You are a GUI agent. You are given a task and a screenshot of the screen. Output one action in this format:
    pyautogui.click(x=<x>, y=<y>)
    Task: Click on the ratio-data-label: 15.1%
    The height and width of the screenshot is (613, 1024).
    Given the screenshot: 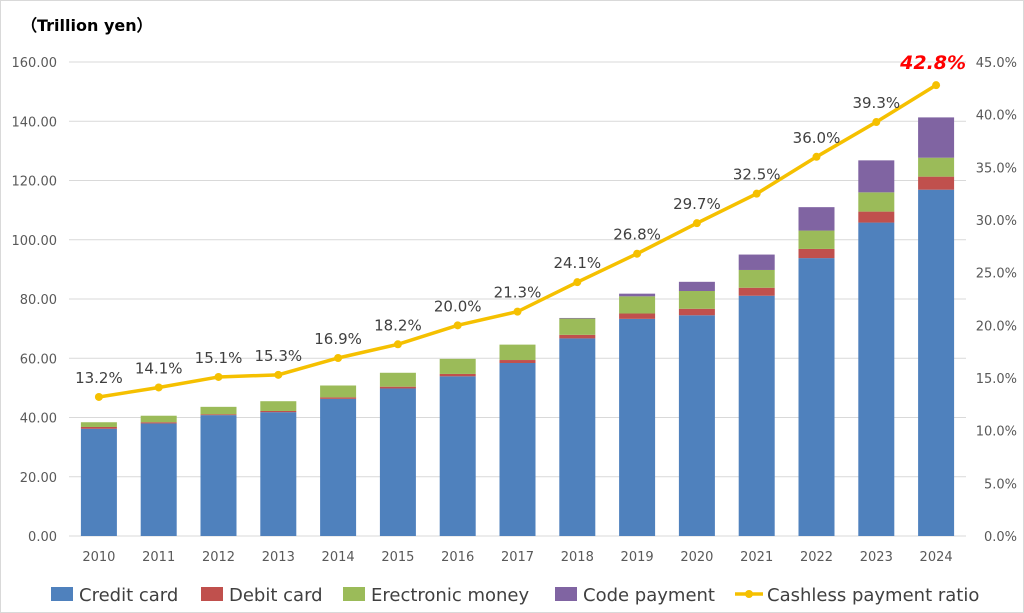 What is the action you would take?
    pyautogui.click(x=219, y=358)
    